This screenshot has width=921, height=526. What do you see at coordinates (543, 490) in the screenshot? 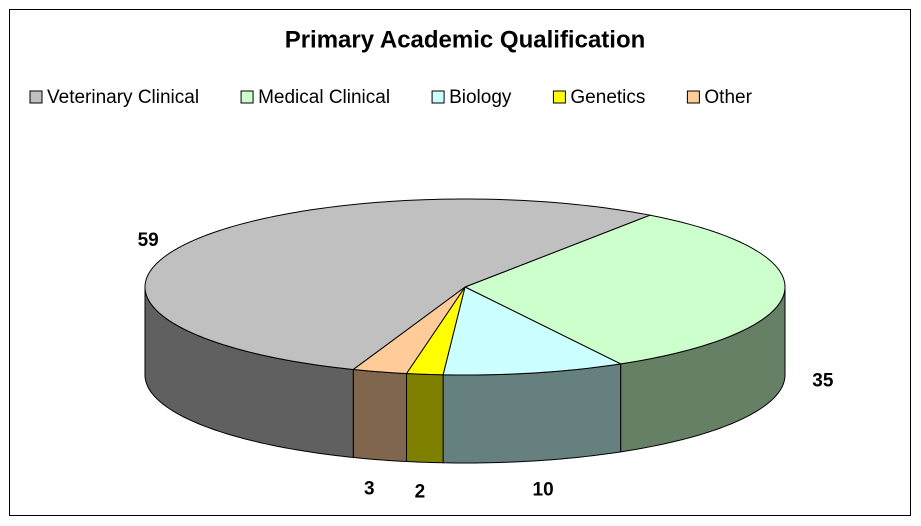
I see `data-label: 10` at bounding box center [543, 490].